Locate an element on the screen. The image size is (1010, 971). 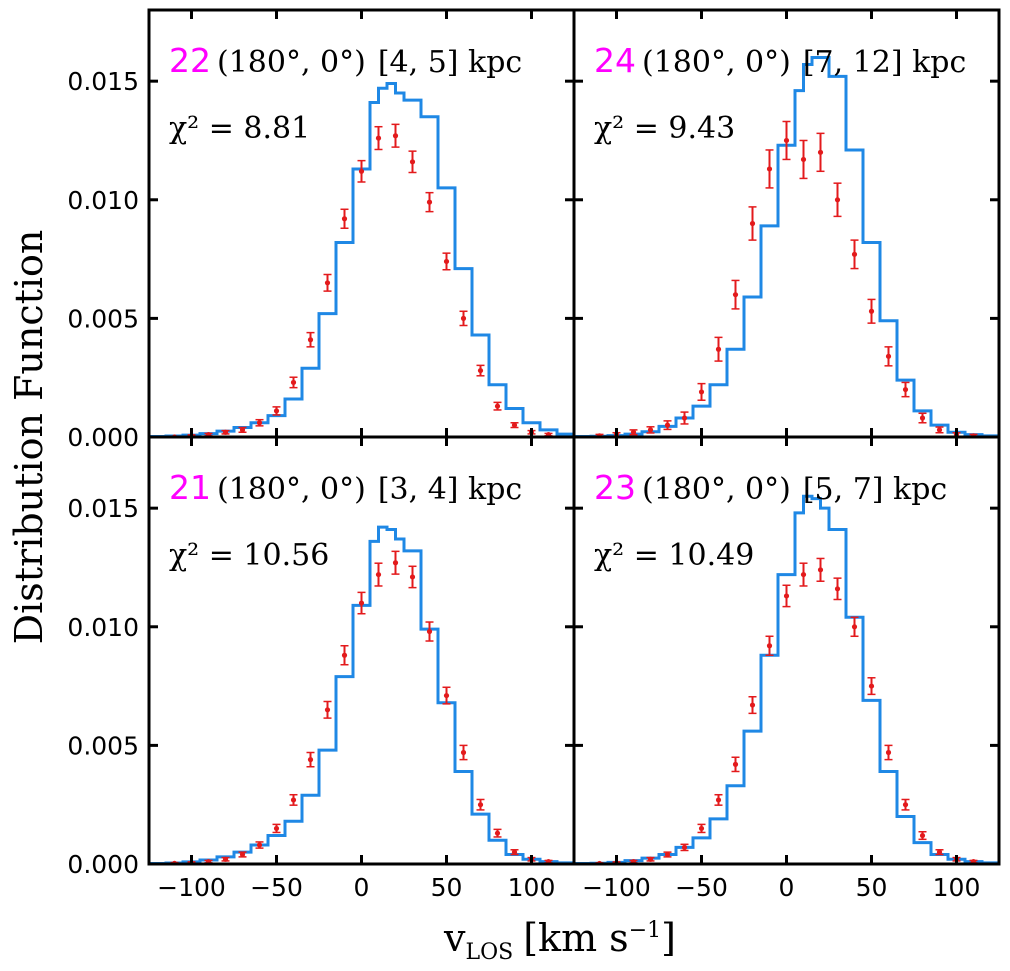
x-tick-label: −100 is located at coordinates (191, 887).